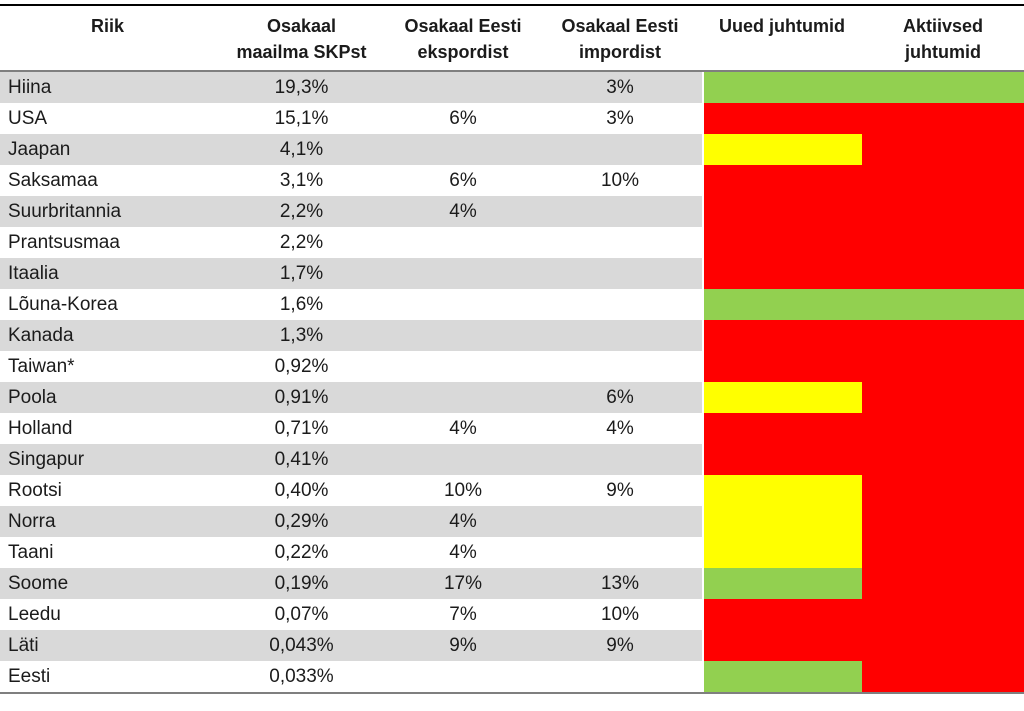  I want to click on column-header-label: Osakaal maailma SKPst, so click(301, 39).